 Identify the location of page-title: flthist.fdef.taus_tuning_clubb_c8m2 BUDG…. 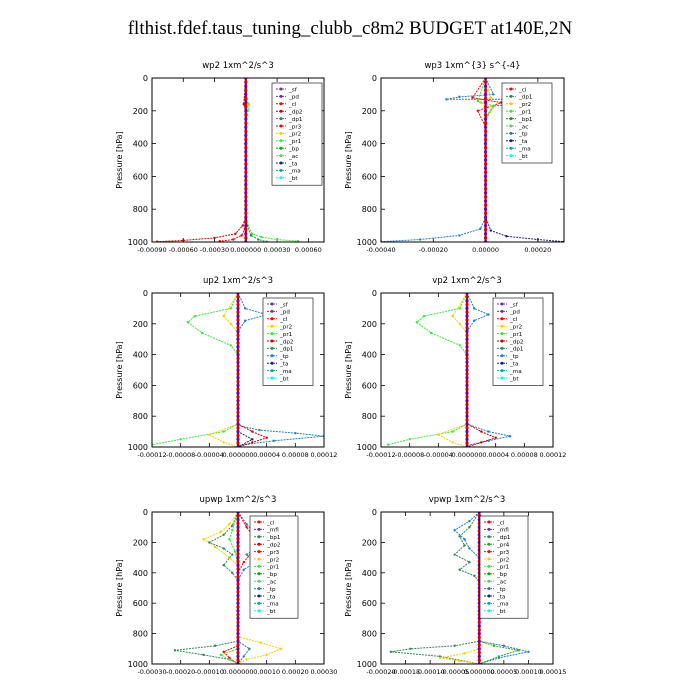
(350, 28).